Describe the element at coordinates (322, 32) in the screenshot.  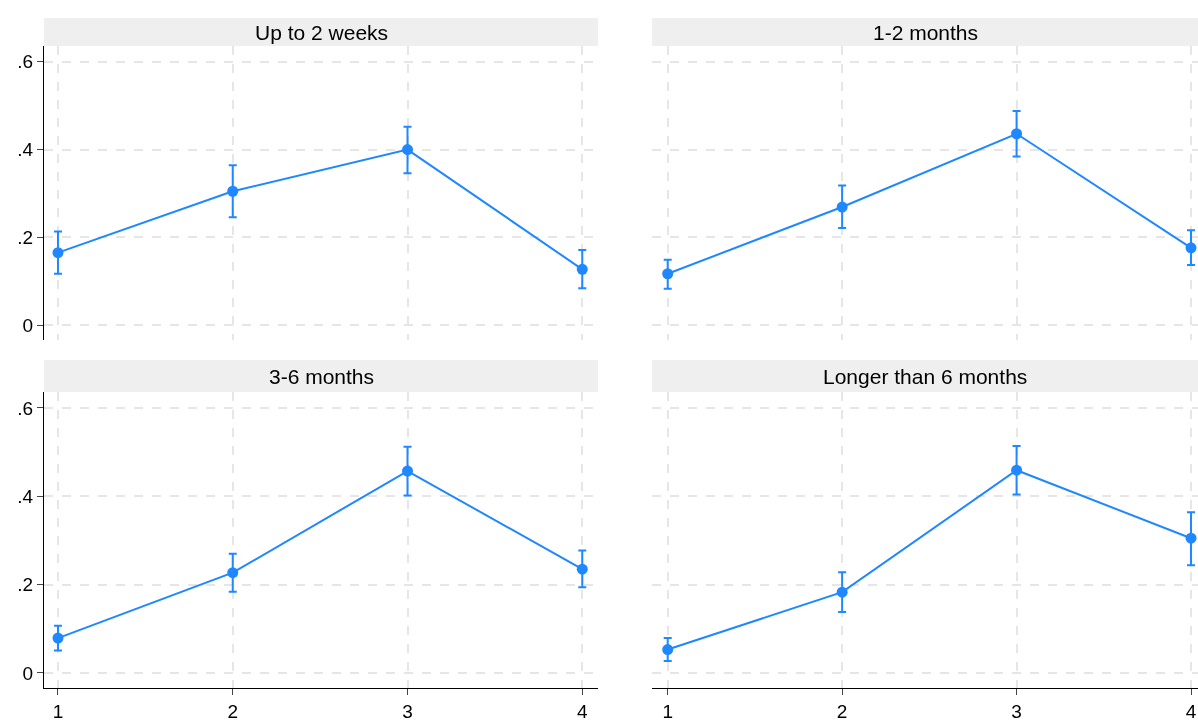
I see `chart-title: Up to 2 weeks` at that location.